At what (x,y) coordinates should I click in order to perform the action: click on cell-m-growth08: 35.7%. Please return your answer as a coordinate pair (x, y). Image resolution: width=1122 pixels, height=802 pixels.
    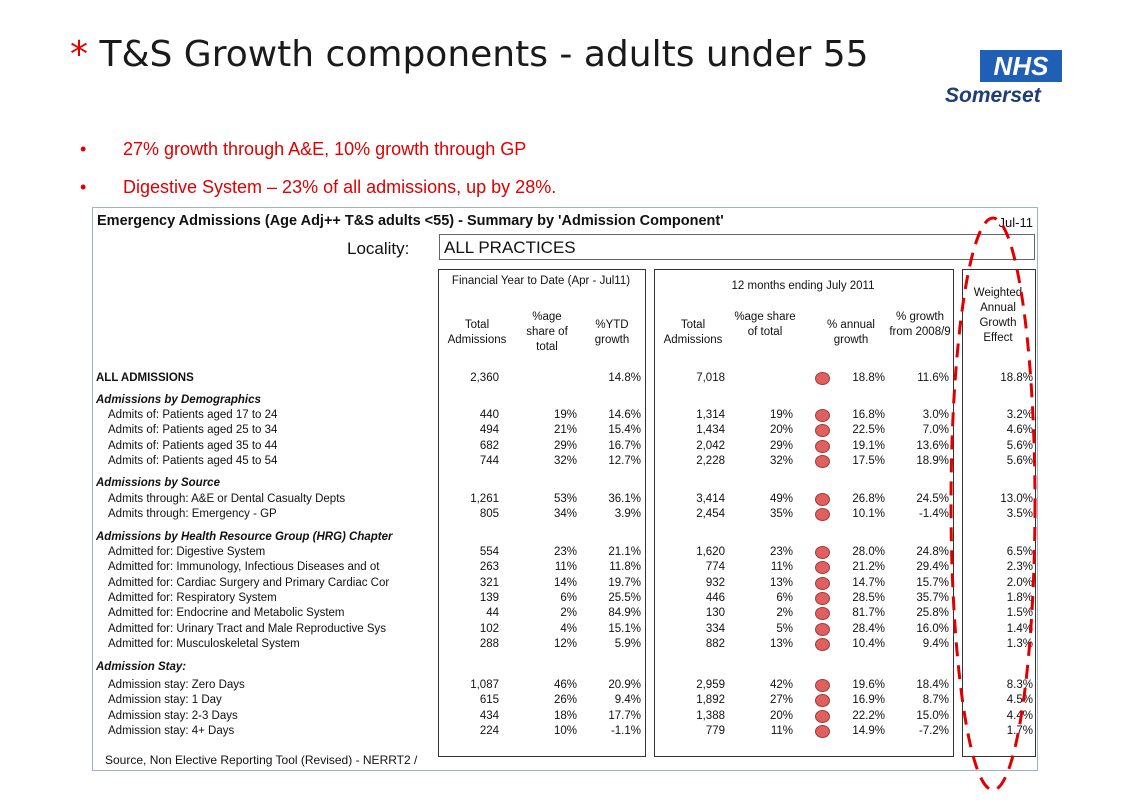
    Looking at the image, I should click on (932, 598).